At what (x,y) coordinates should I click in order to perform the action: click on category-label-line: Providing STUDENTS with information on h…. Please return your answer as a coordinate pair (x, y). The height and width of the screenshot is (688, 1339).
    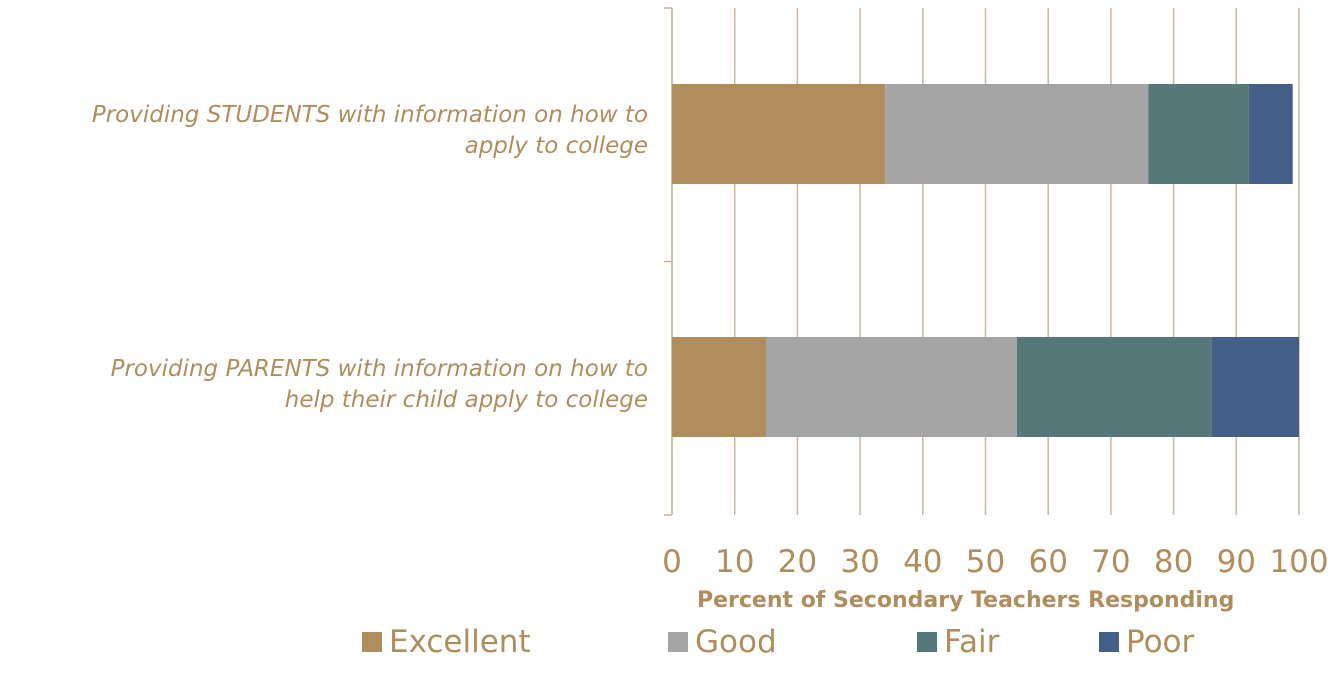
    Looking at the image, I should click on (369, 115).